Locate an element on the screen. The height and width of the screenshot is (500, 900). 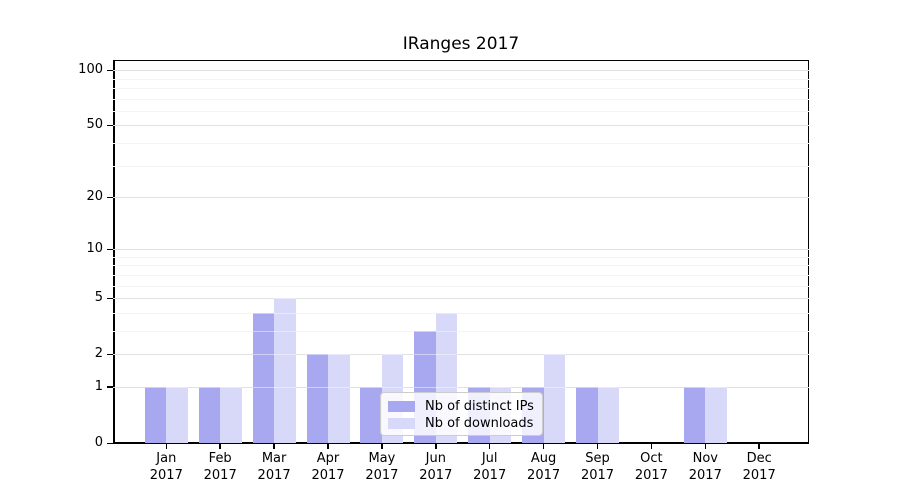
legend: Nb of distinct IPs Nb of downloads is located at coordinates (461, 414).